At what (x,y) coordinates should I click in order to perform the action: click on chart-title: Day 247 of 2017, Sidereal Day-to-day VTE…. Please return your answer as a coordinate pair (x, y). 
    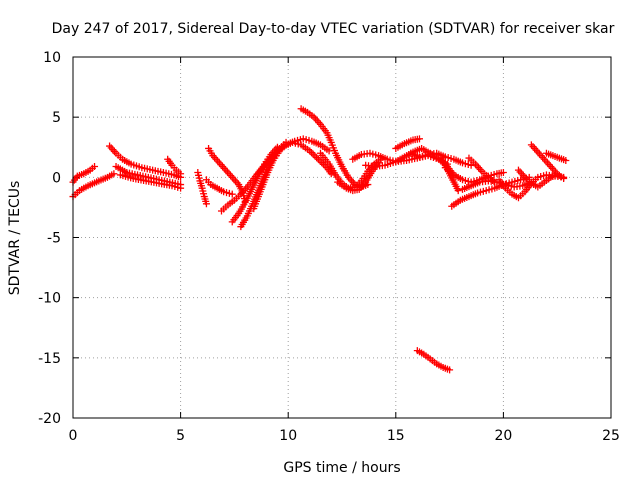
    Looking at the image, I should click on (333, 29).